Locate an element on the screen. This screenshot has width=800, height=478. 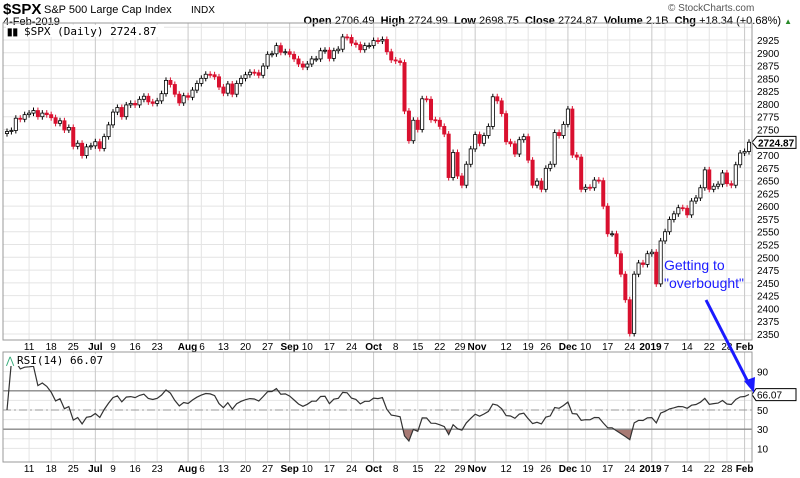
price-tick-label: 2850 is located at coordinates (768, 79).